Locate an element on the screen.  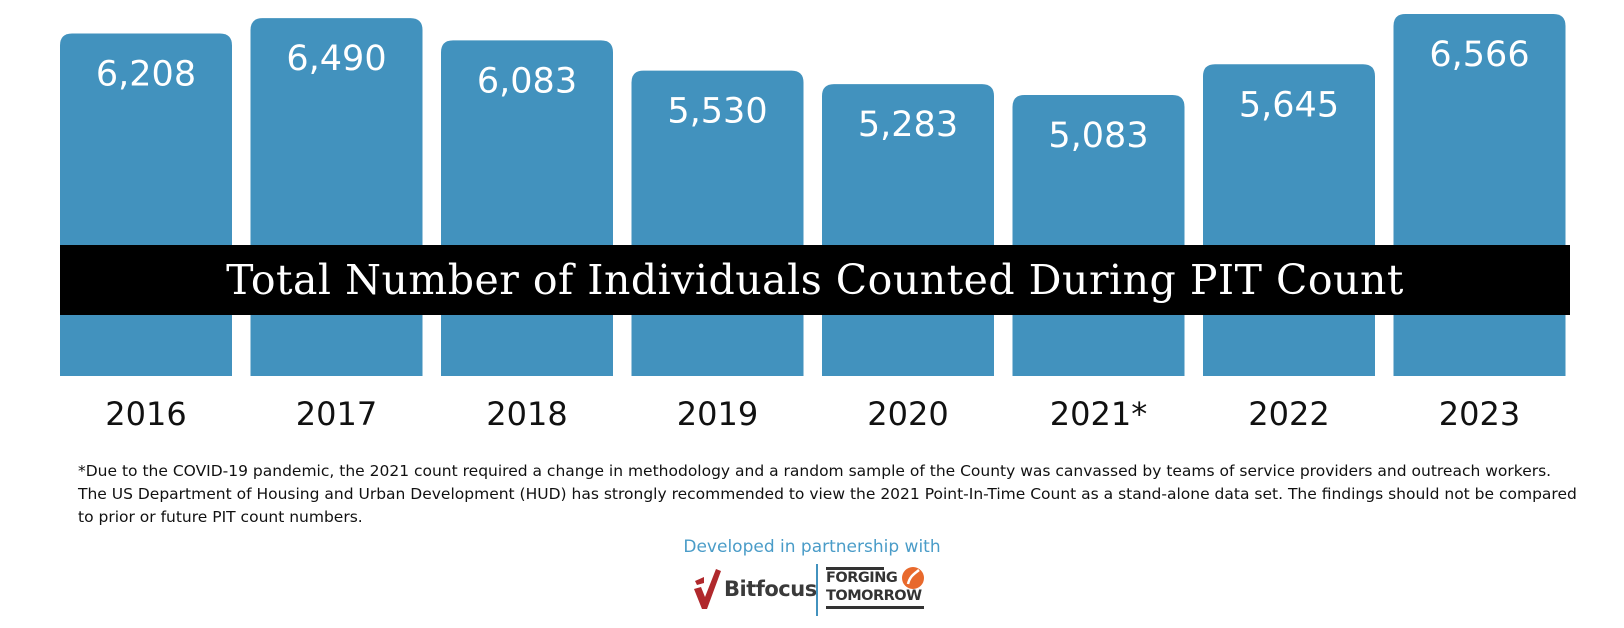
category-label: 2017 is located at coordinates (336, 414).